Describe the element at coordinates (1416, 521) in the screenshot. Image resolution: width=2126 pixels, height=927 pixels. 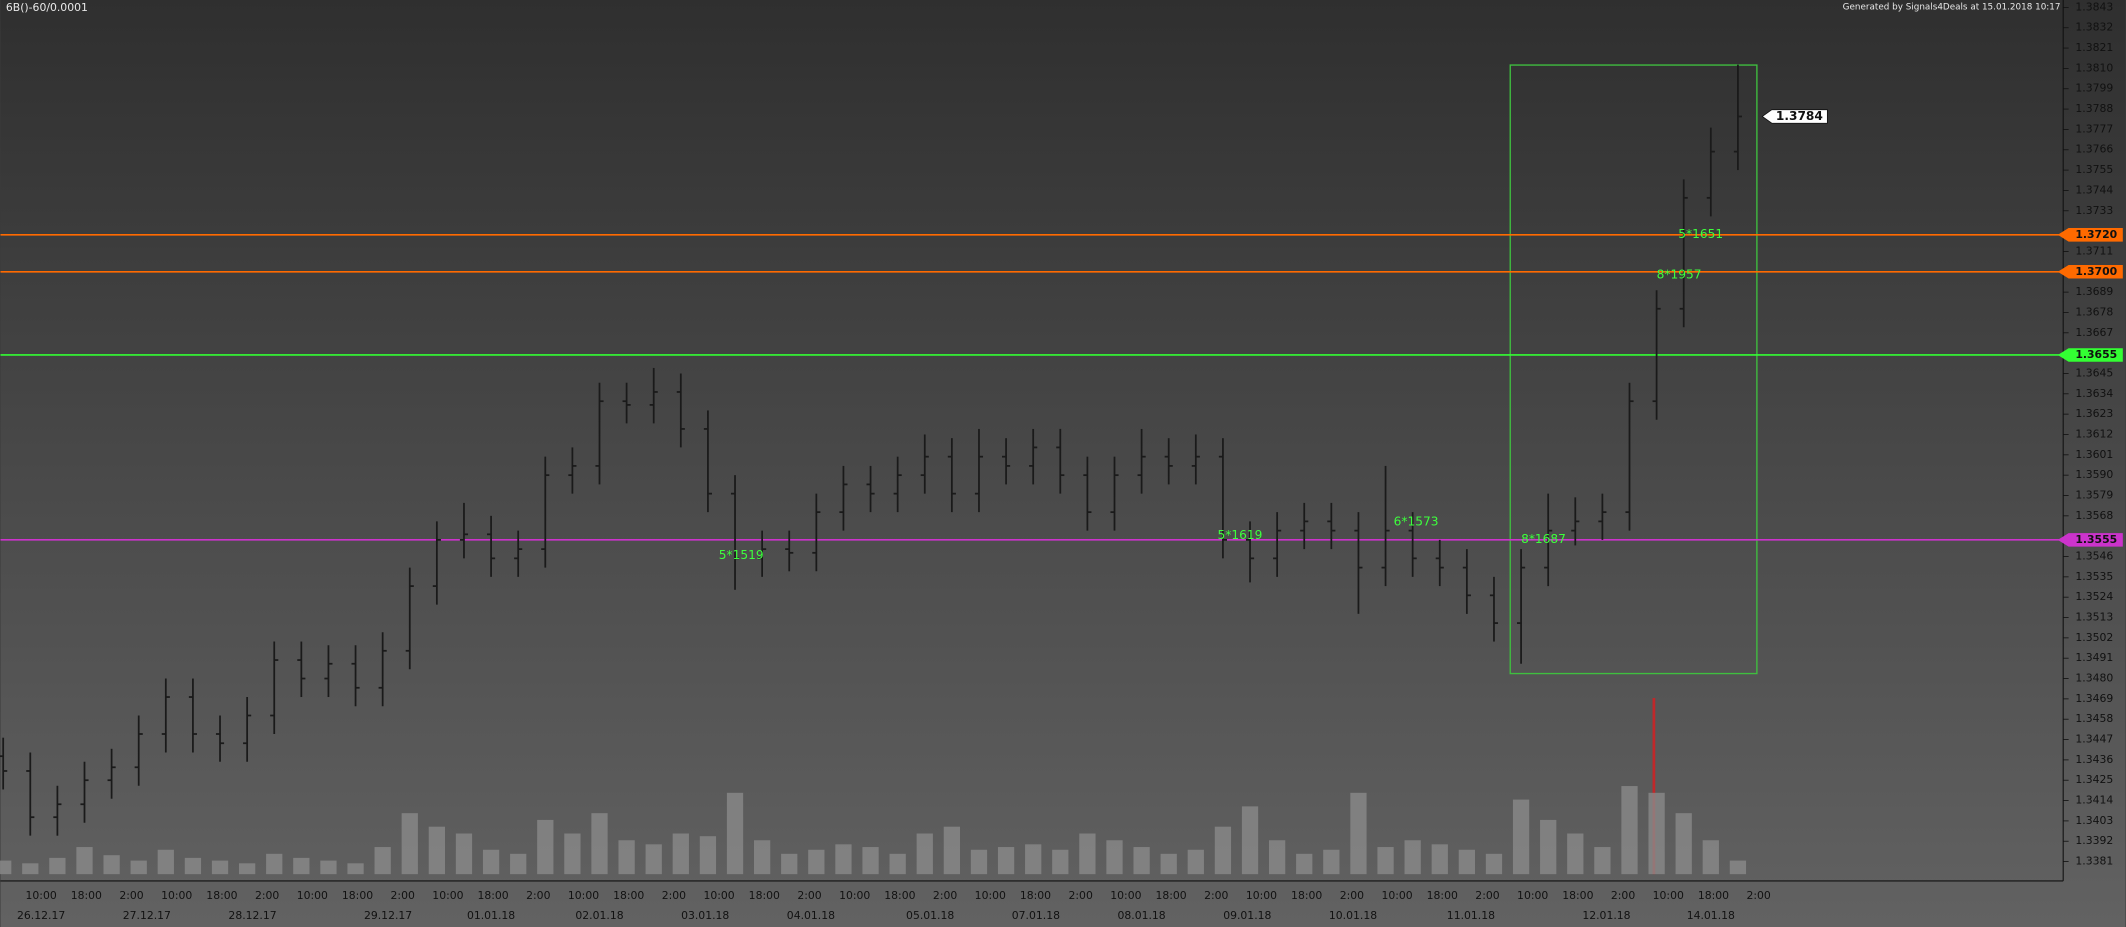
I see `annotation: 6*1573` at that location.